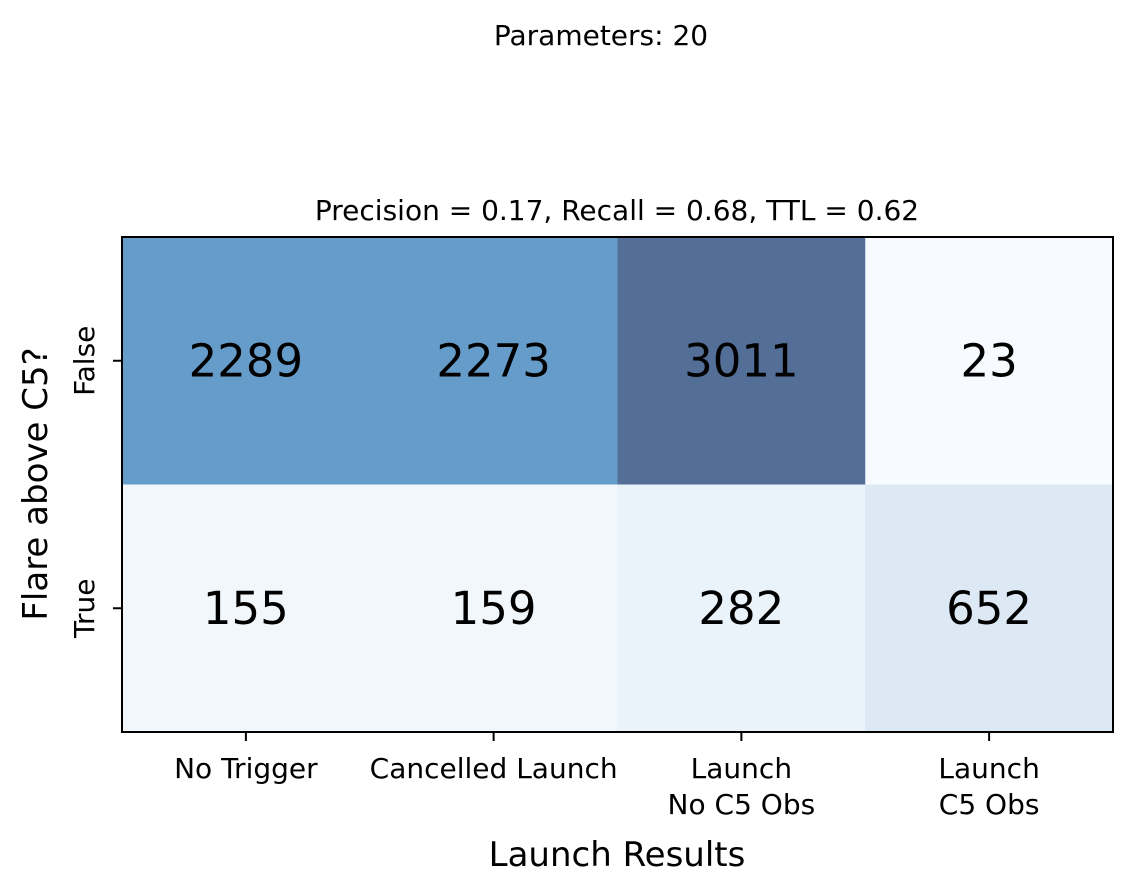 This screenshot has width=1133, height=893. I want to click on cell-value-label: 3011, so click(741, 360).